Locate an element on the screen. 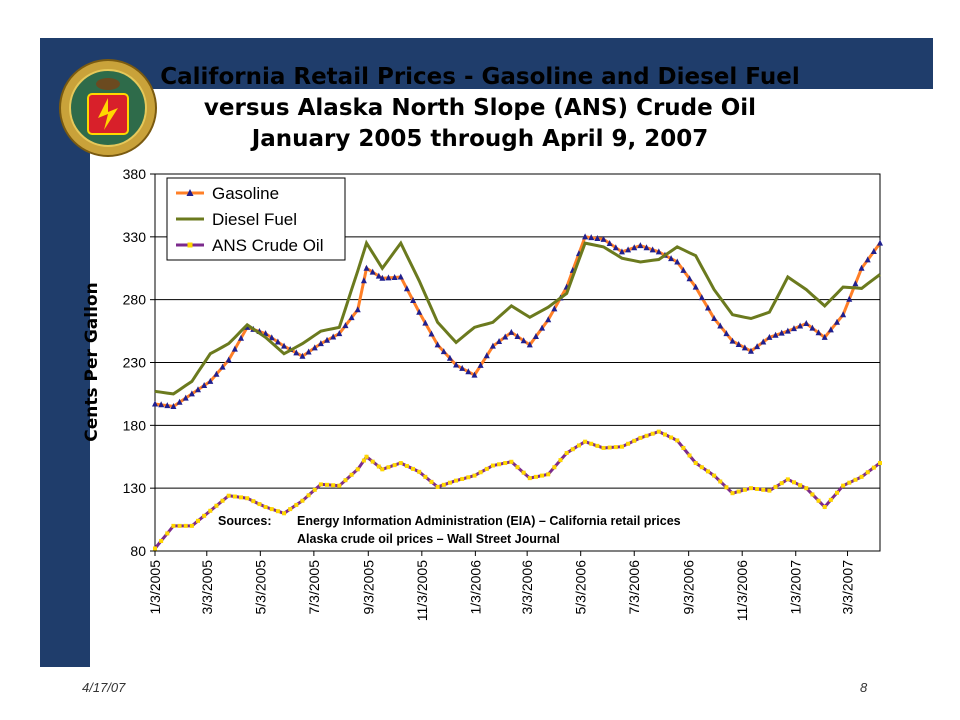 The height and width of the screenshot is (720, 960). slide-date: 4/17/07 is located at coordinates (104, 687).